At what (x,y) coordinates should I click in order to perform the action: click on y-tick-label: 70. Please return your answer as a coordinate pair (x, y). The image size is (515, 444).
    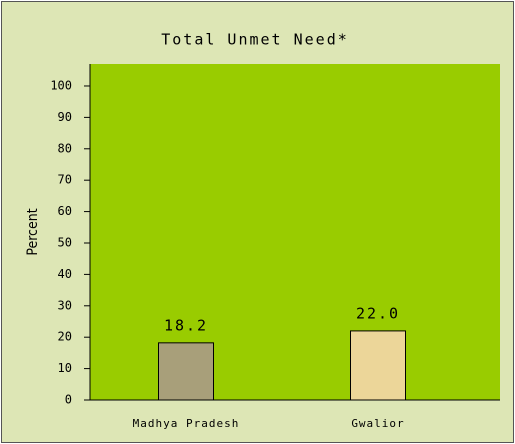
    Looking at the image, I should click on (65, 180).